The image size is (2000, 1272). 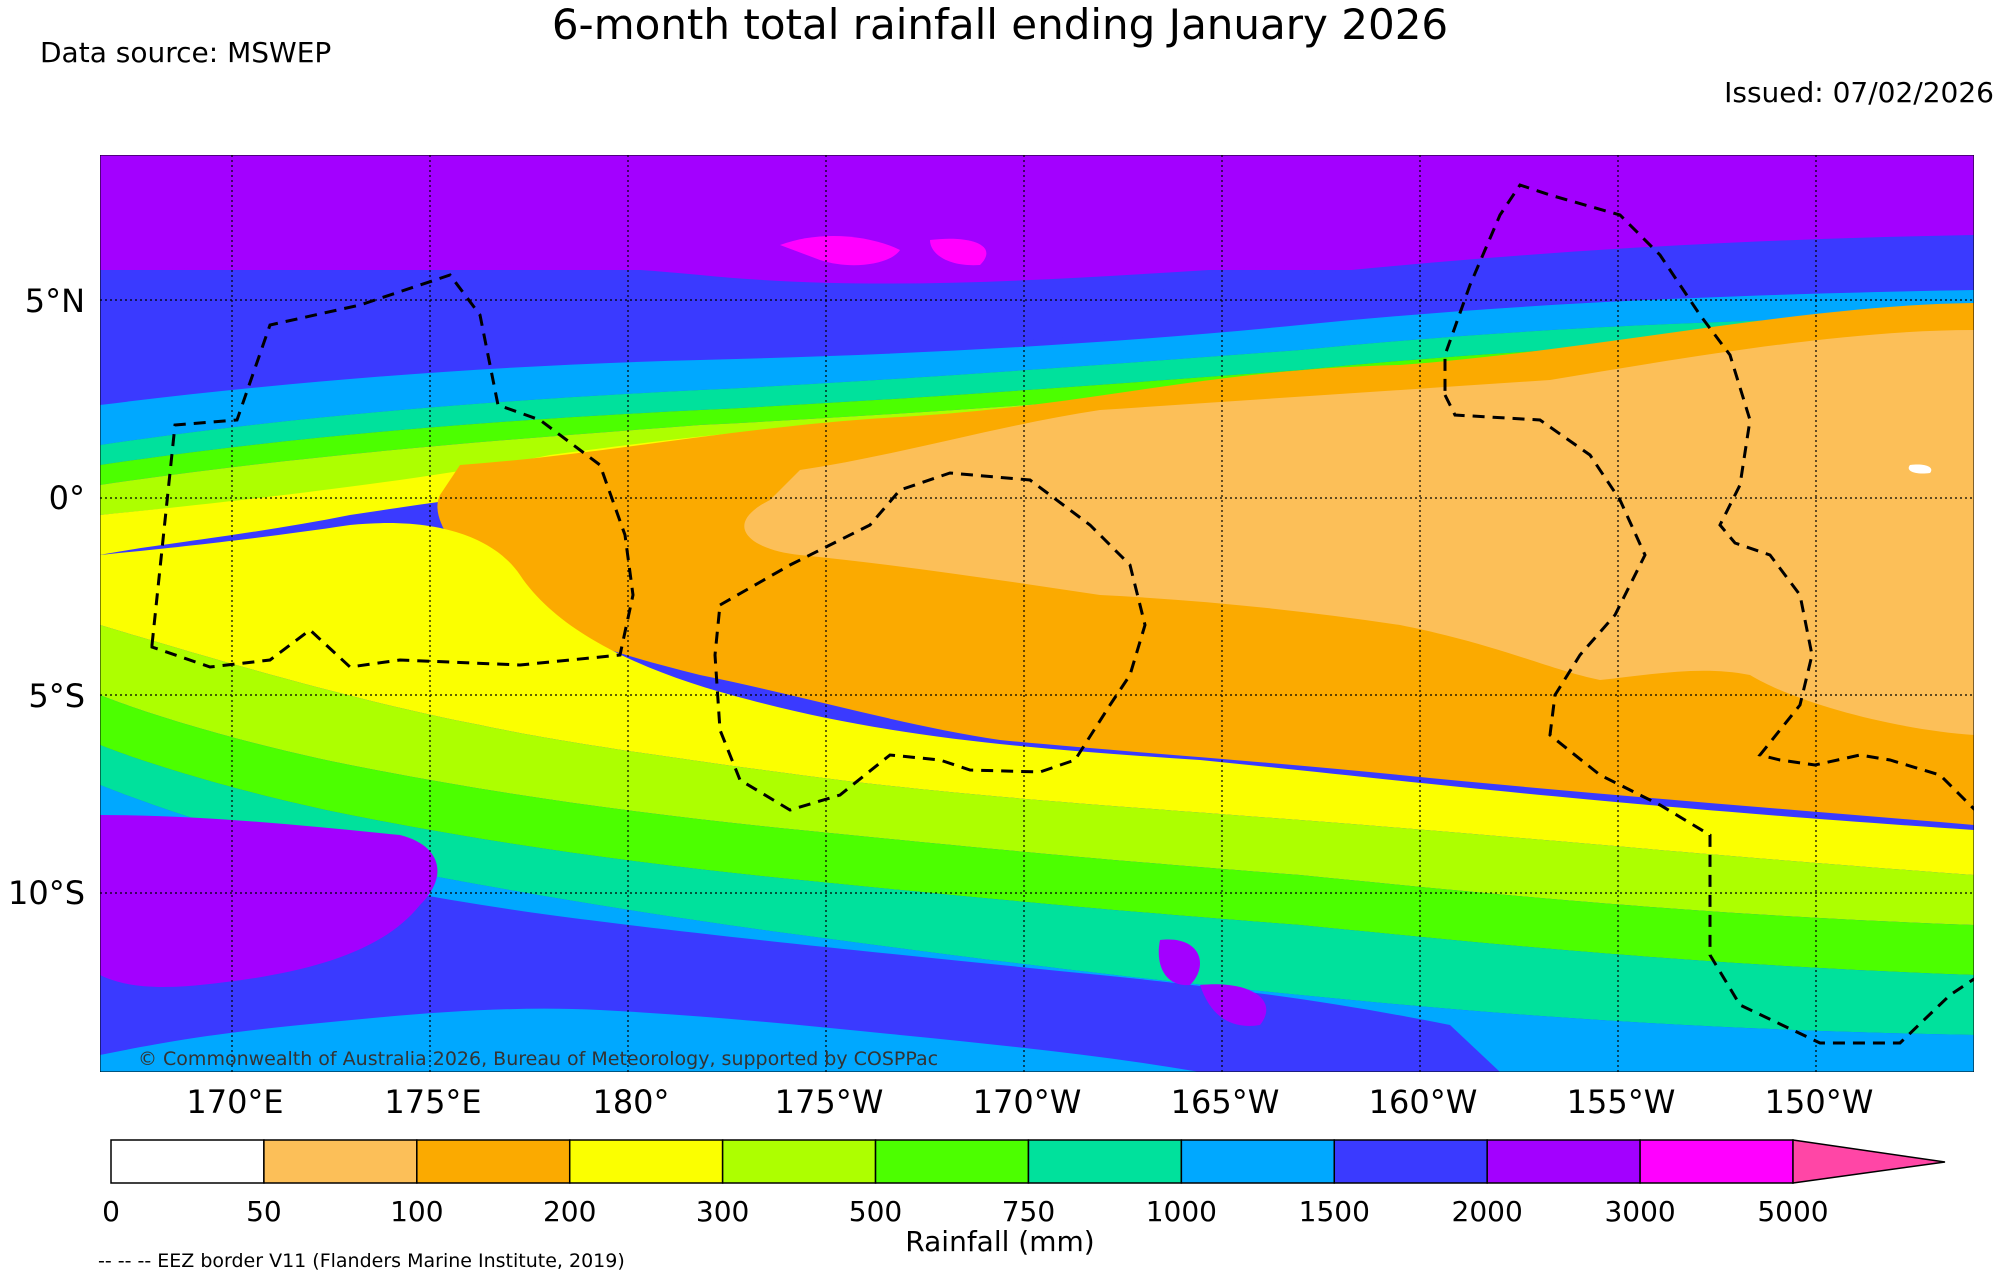 I want to click on lon-label-180: 180°, so click(x=631, y=1102).